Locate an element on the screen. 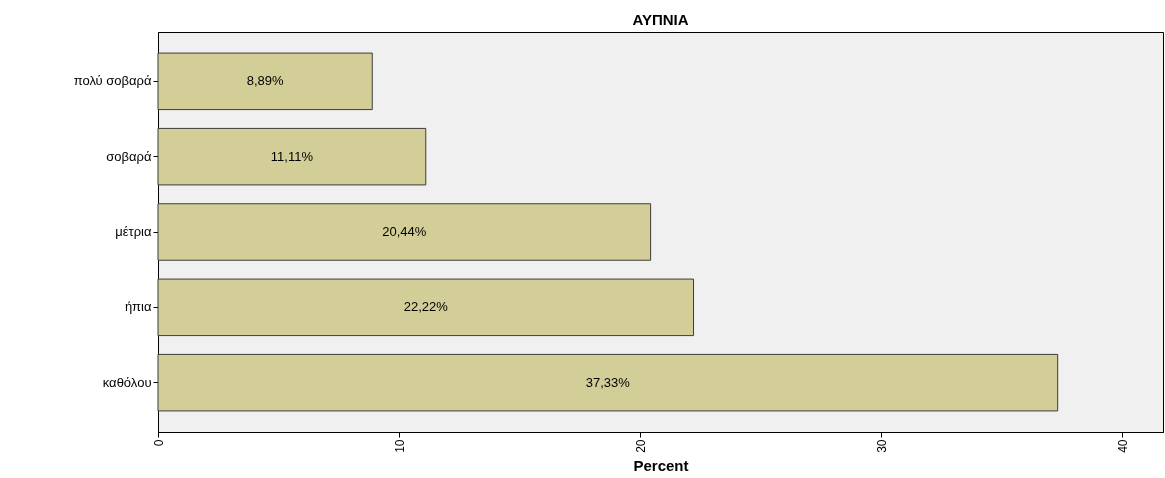  x-tick-label: 40 is located at coordinates (1122, 446).